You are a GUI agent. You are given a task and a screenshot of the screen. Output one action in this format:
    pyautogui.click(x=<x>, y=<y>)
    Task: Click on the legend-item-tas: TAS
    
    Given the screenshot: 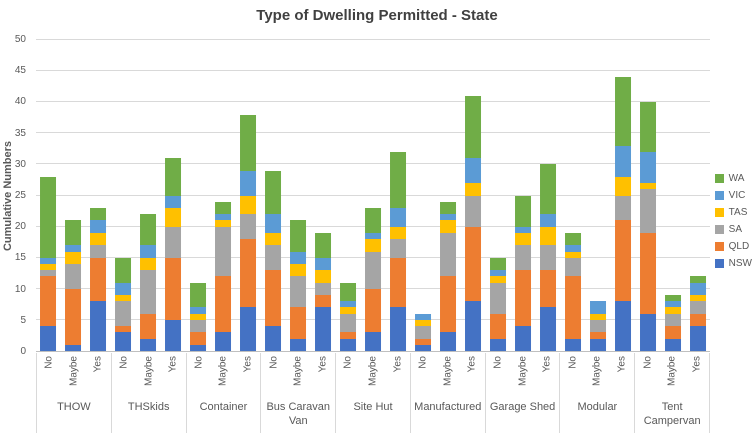 What is the action you would take?
    pyautogui.click(x=733, y=212)
    